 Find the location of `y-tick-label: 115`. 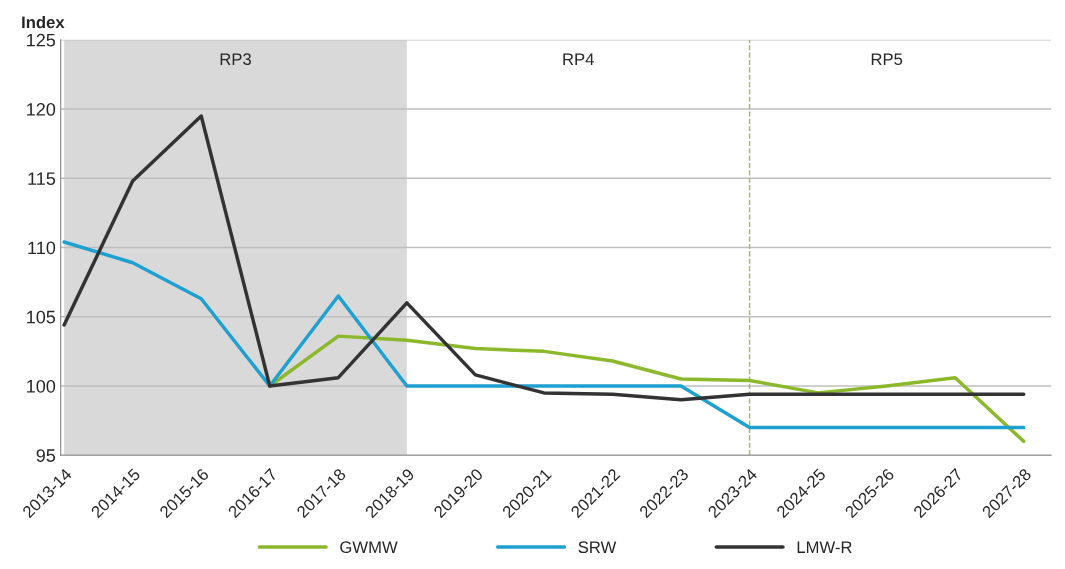

y-tick-label: 115 is located at coordinates (42, 179).